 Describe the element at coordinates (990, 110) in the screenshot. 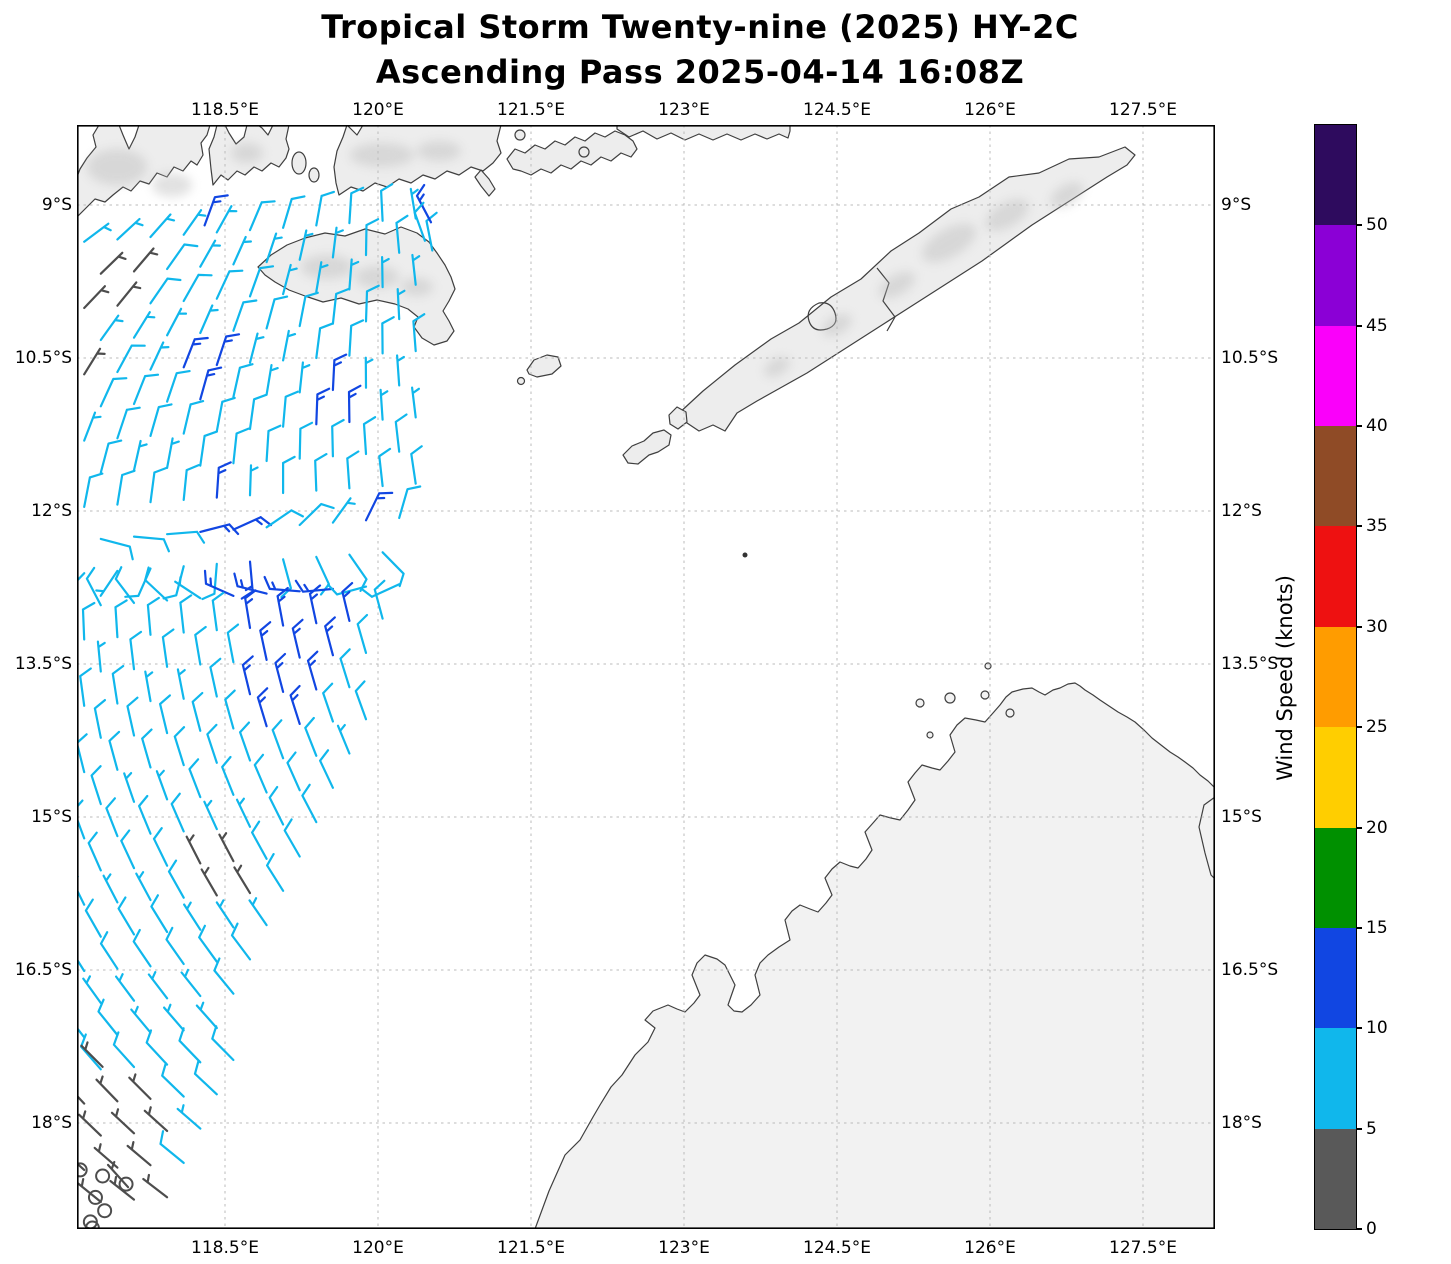

I see `lon-tick-label-top: 126°E` at that location.